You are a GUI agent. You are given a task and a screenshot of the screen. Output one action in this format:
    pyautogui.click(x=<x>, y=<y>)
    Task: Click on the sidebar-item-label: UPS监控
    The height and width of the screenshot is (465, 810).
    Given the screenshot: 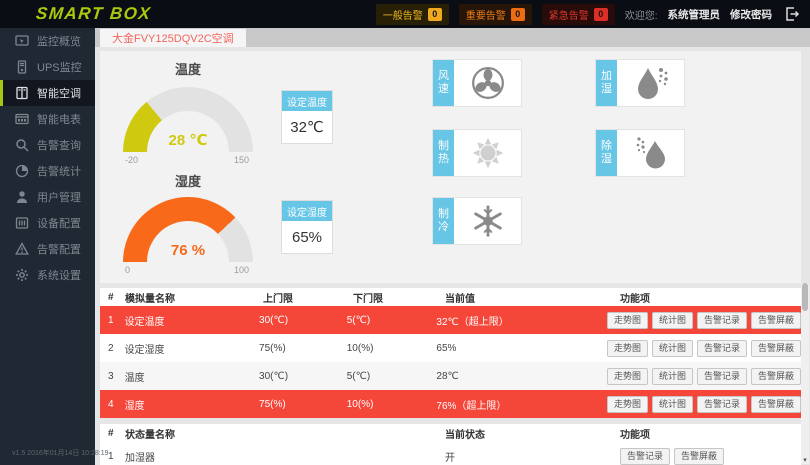 What is the action you would take?
    pyautogui.click(x=59, y=68)
    